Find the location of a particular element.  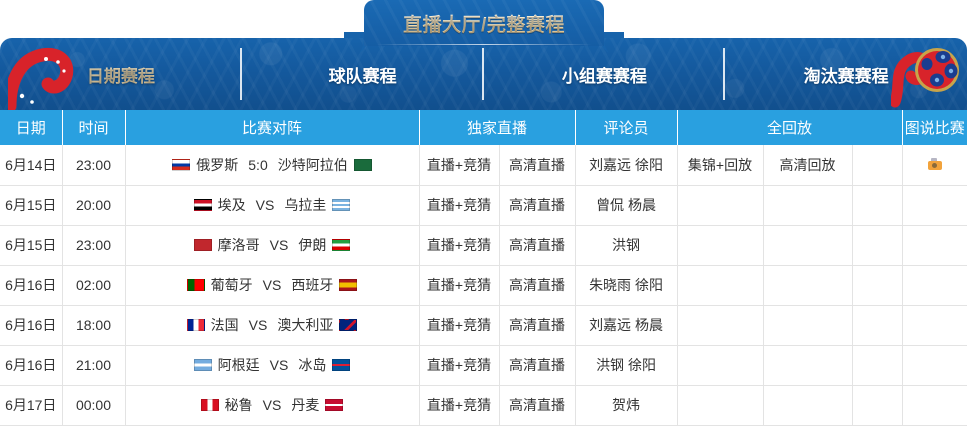

nav-tab-team-schedule: 球队赛程 is located at coordinates (363, 74).